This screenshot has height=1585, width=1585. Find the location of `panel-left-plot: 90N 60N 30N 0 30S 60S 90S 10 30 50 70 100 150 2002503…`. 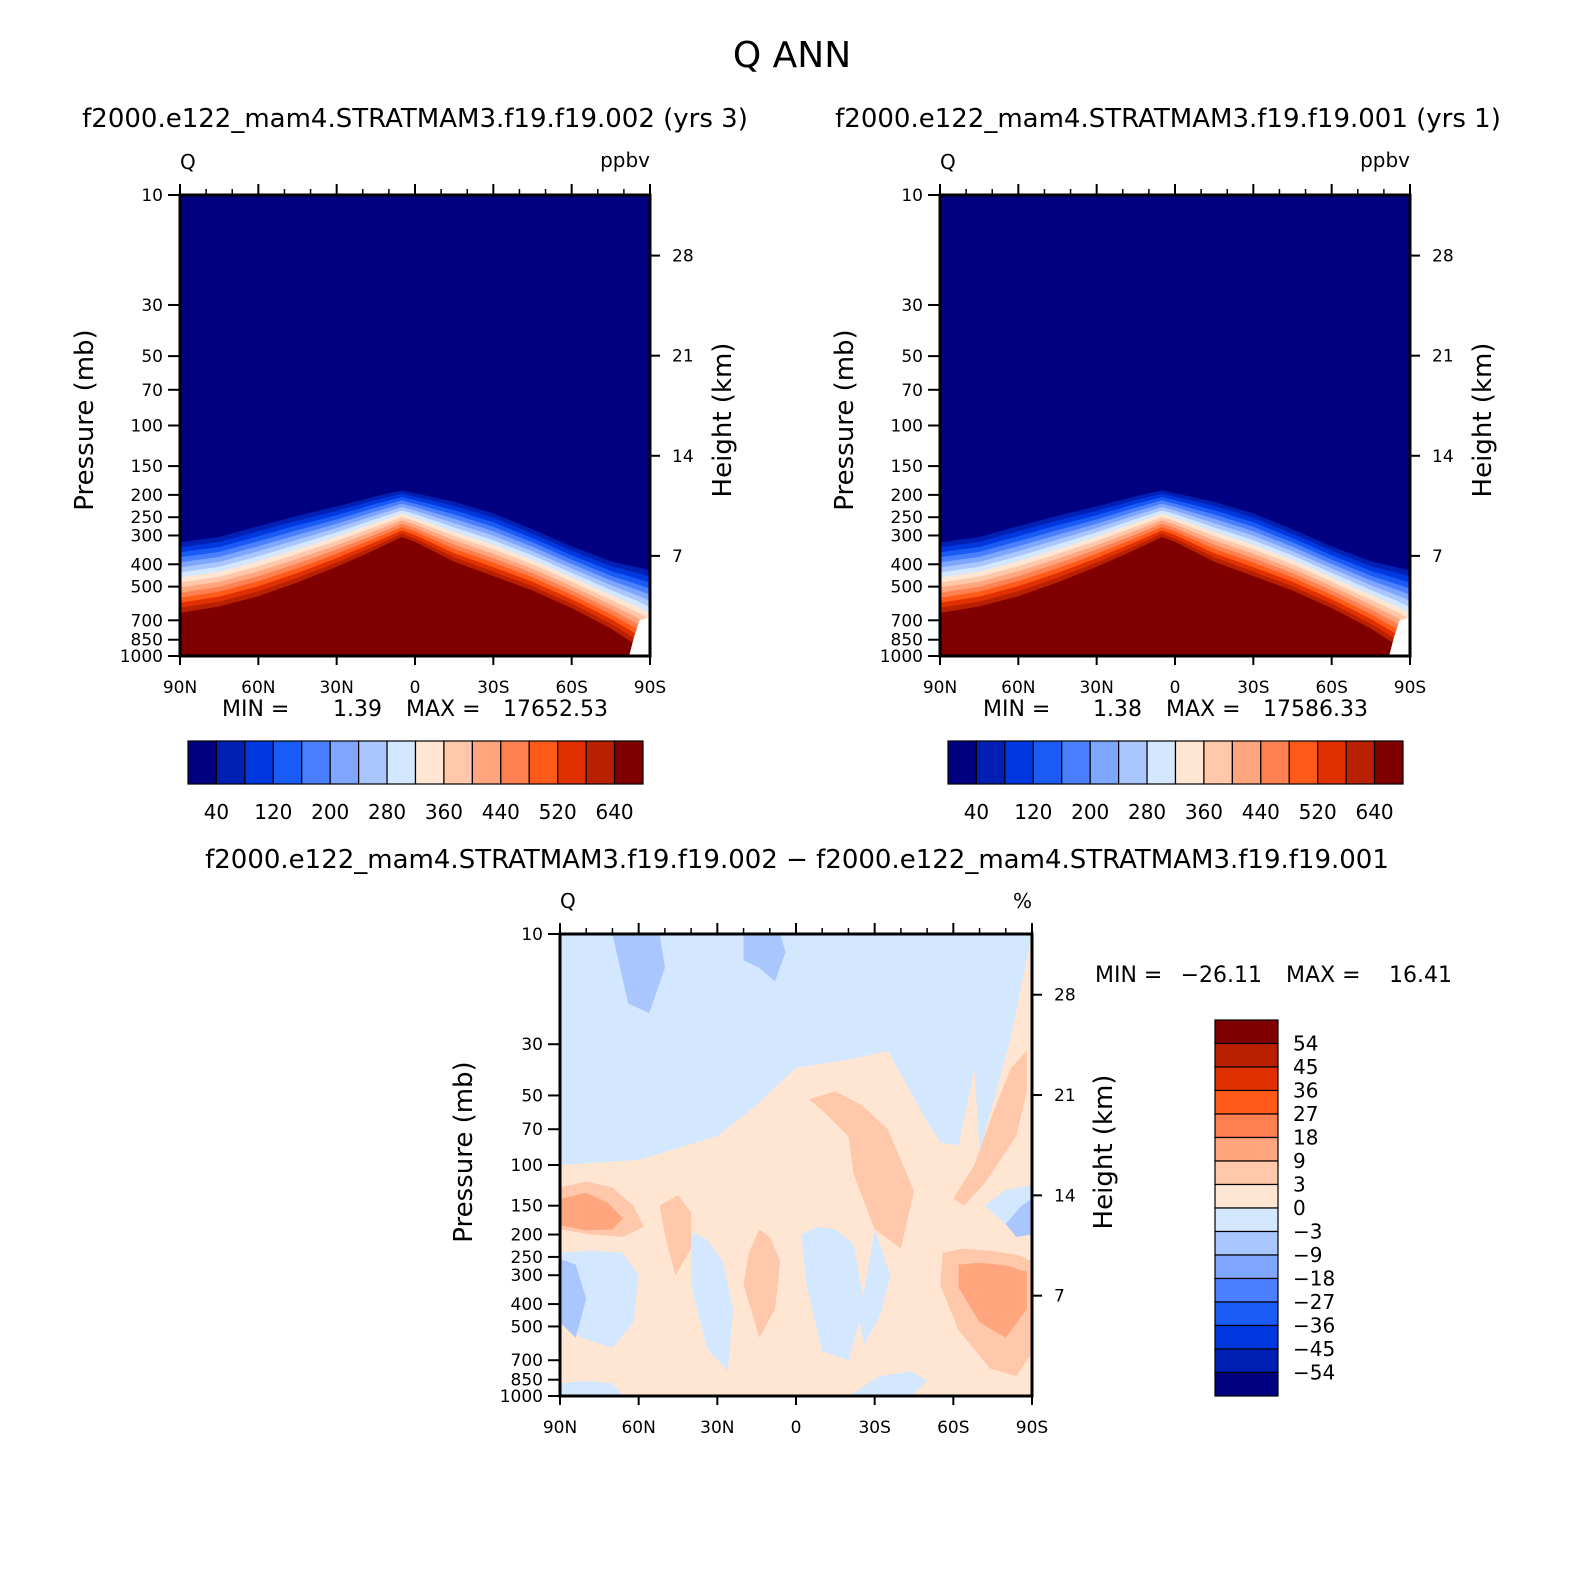

panel-left-plot: 90N 60N 30N 0 30S 60S 90S 10 30 50 70 100 150 2002503… is located at coordinates (407, 441).